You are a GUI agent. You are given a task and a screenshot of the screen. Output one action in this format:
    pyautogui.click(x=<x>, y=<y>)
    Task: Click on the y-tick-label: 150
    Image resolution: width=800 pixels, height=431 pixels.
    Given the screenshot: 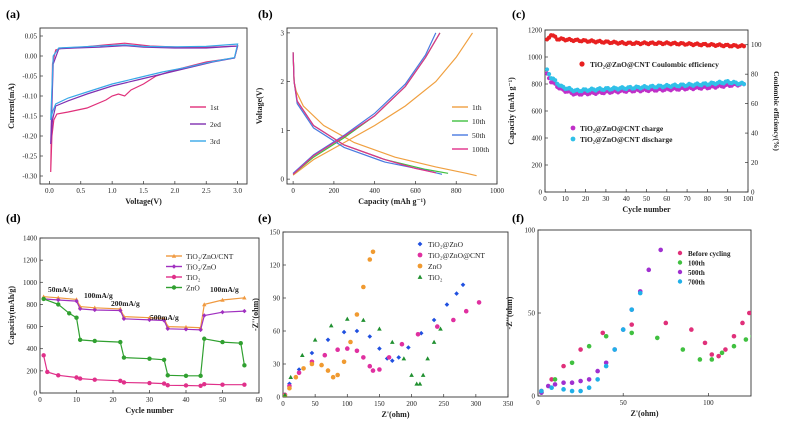 What is the action you would take?
    pyautogui.click(x=275, y=233)
    